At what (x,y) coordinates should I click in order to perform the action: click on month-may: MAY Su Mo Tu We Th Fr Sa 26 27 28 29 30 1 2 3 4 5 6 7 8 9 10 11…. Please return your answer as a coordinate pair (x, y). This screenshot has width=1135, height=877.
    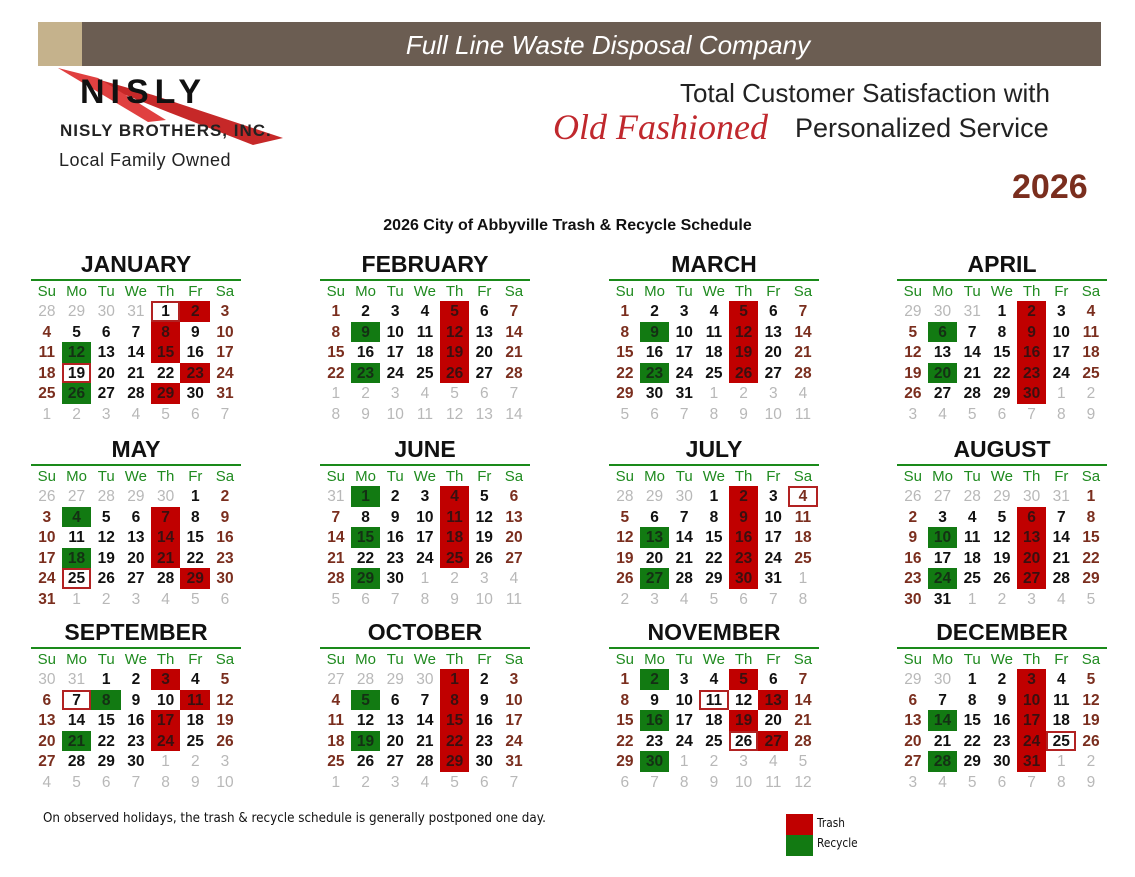
    Looking at the image, I should click on (136, 522).